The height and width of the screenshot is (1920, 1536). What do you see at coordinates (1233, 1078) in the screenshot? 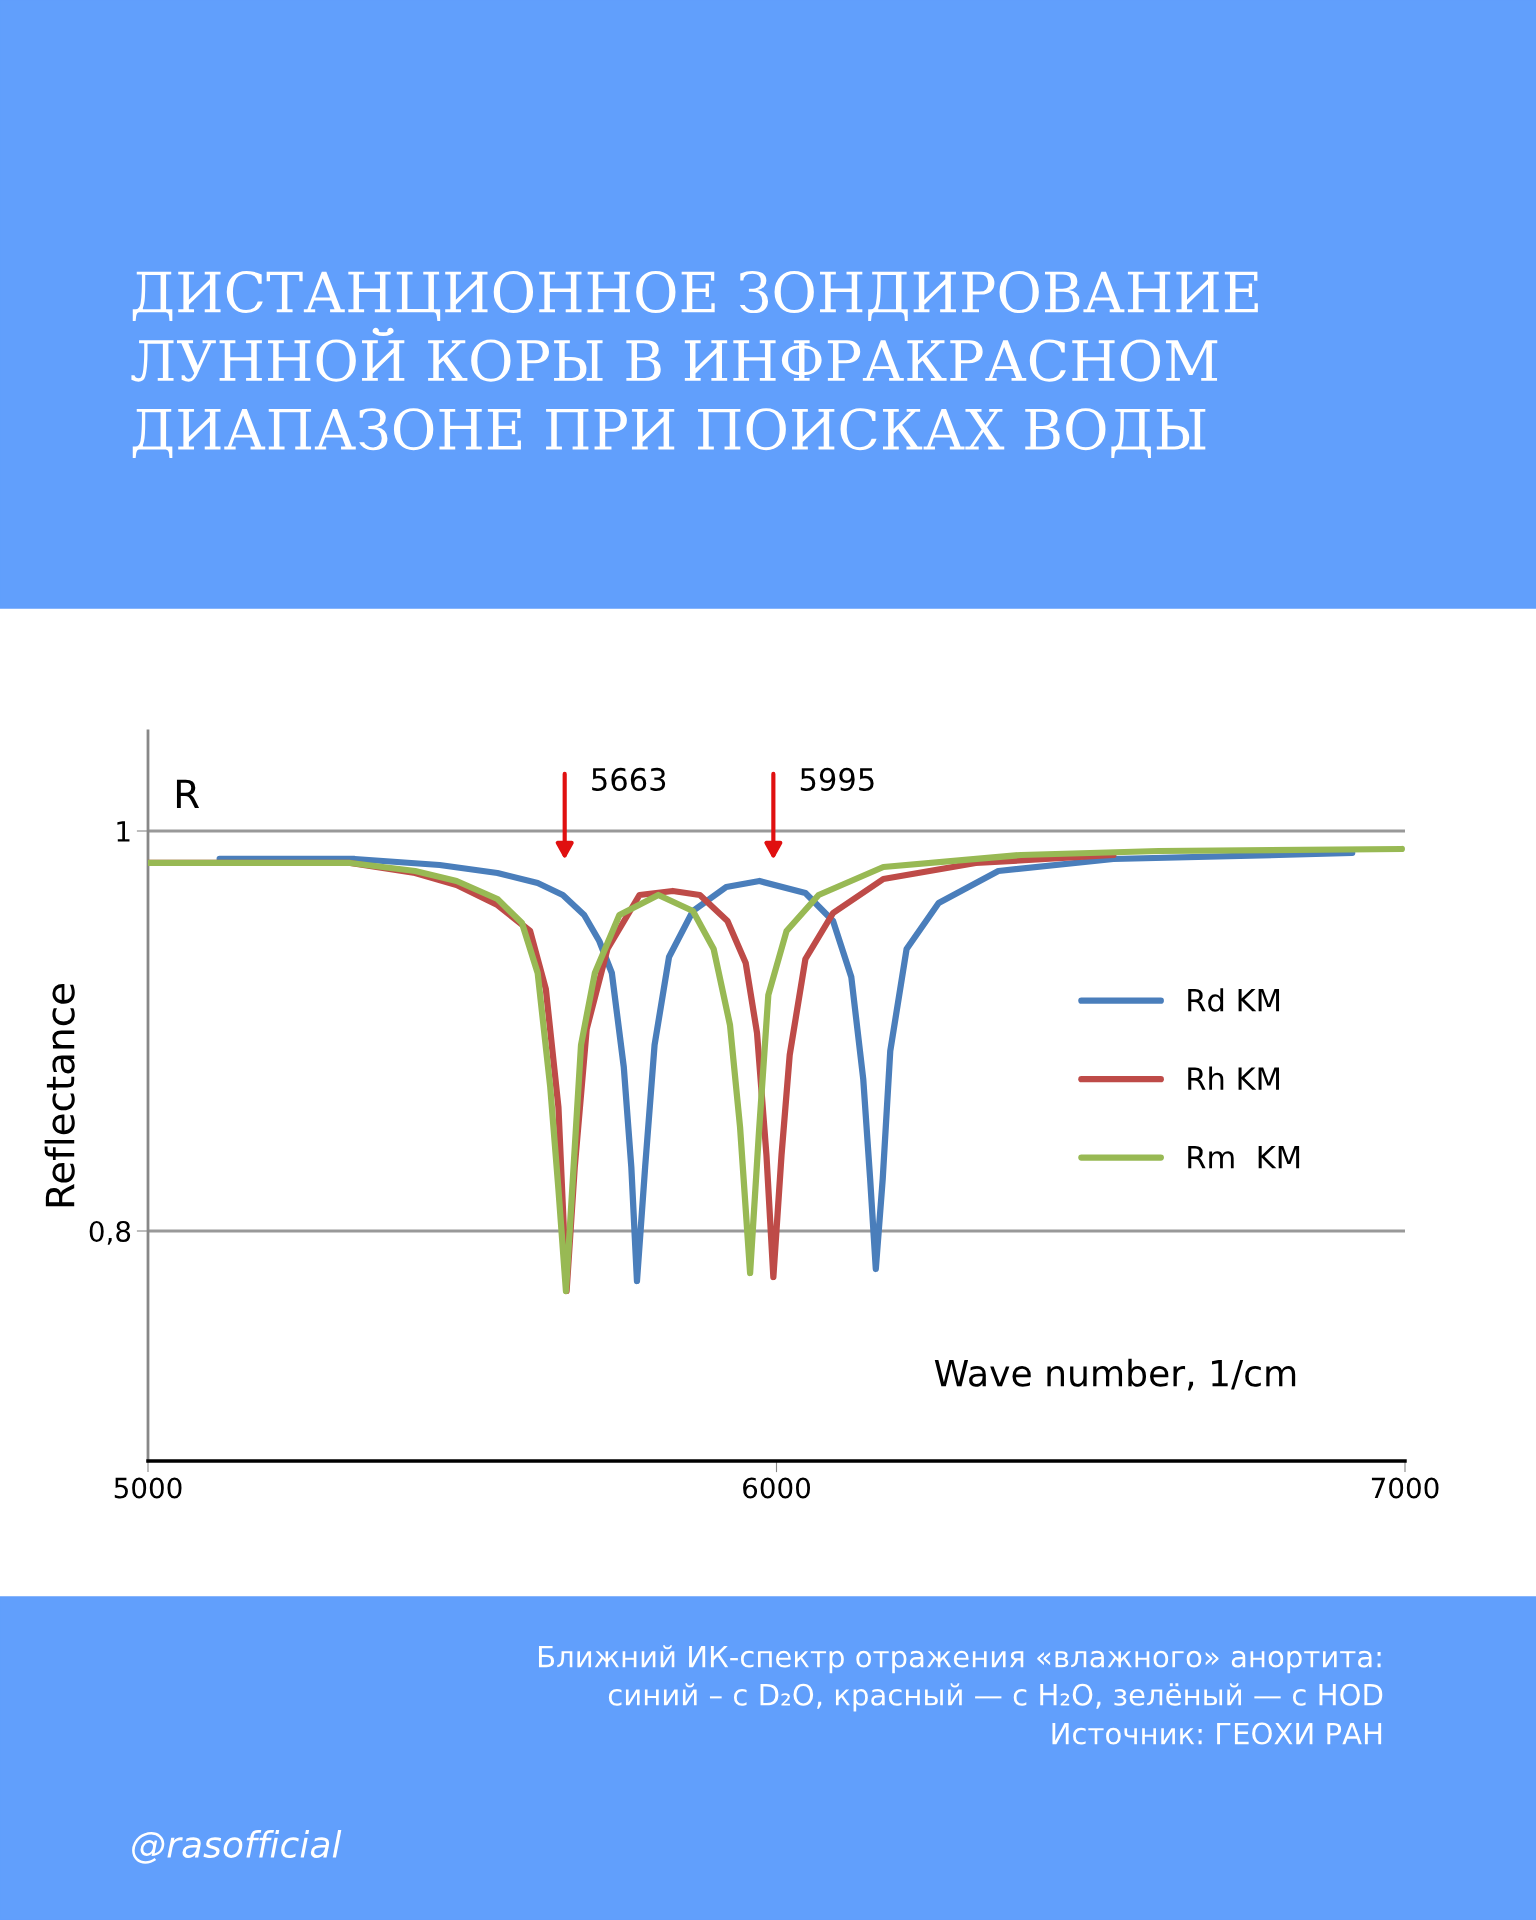
I see `legend-label: Rh KM` at bounding box center [1233, 1078].